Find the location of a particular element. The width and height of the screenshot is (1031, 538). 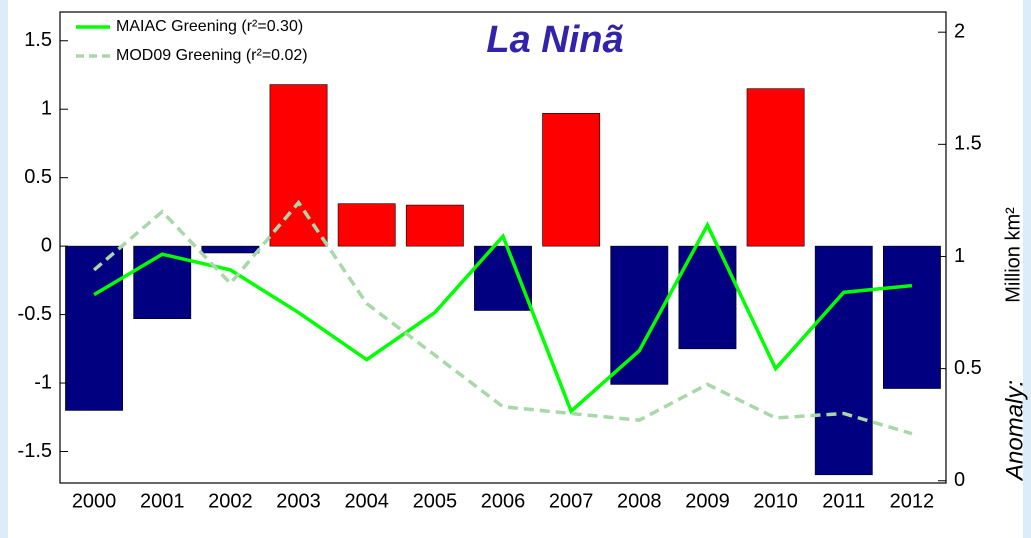

chart-title: La Ninã is located at coordinates (554, 40).